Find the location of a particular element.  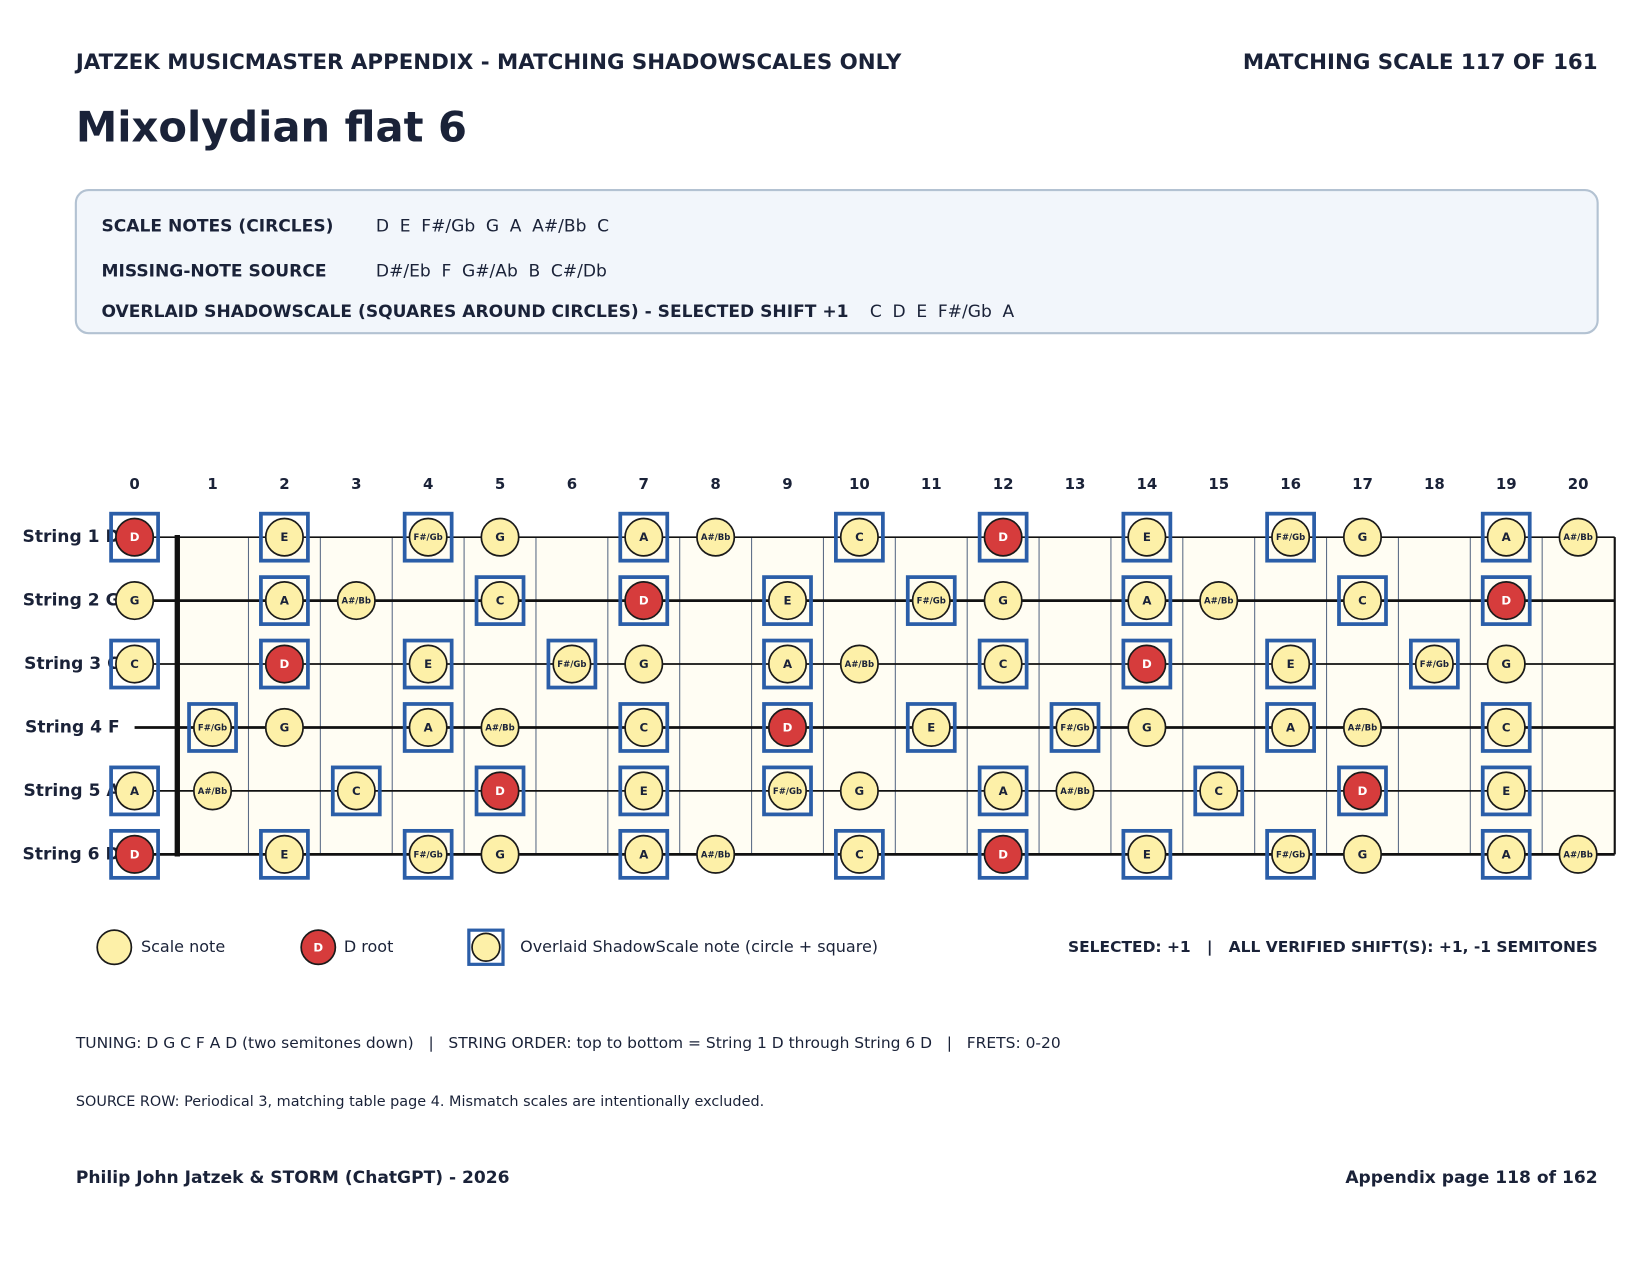

info-box is located at coordinates (836, 262).